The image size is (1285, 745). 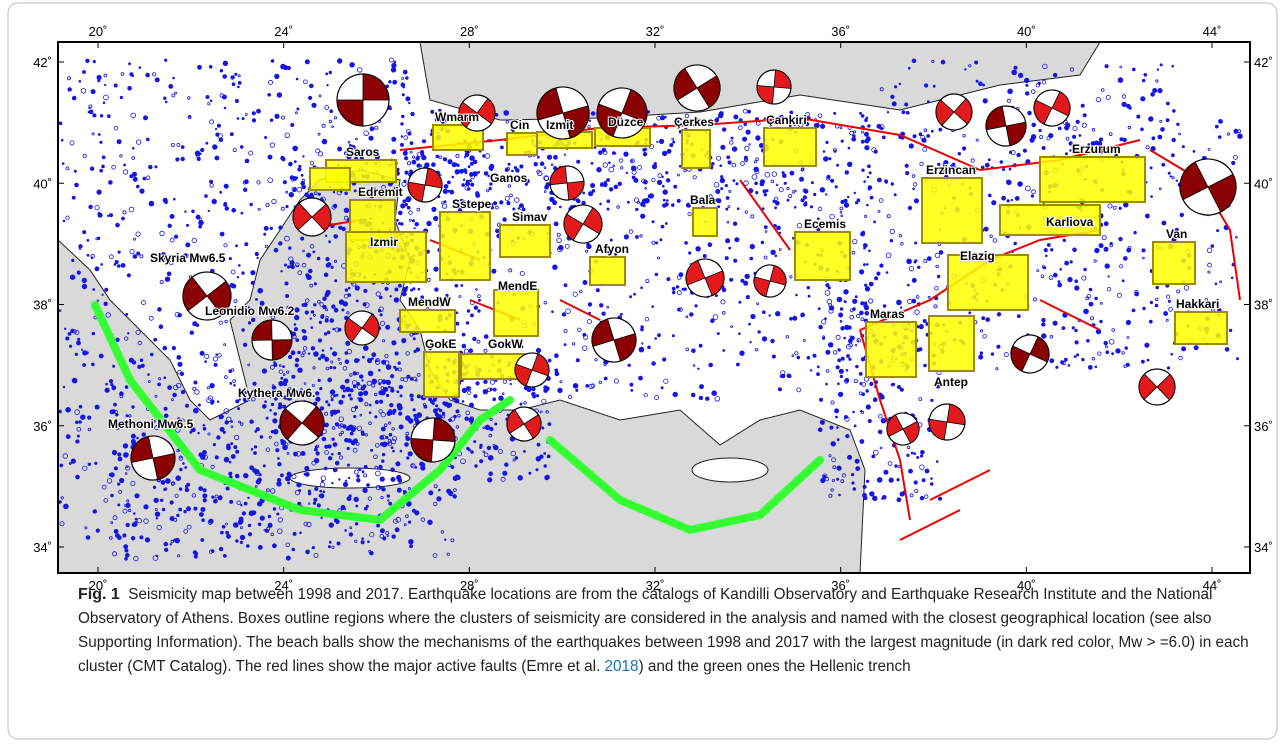 What do you see at coordinates (621, 666) in the screenshot?
I see `citation: 2018` at bounding box center [621, 666].